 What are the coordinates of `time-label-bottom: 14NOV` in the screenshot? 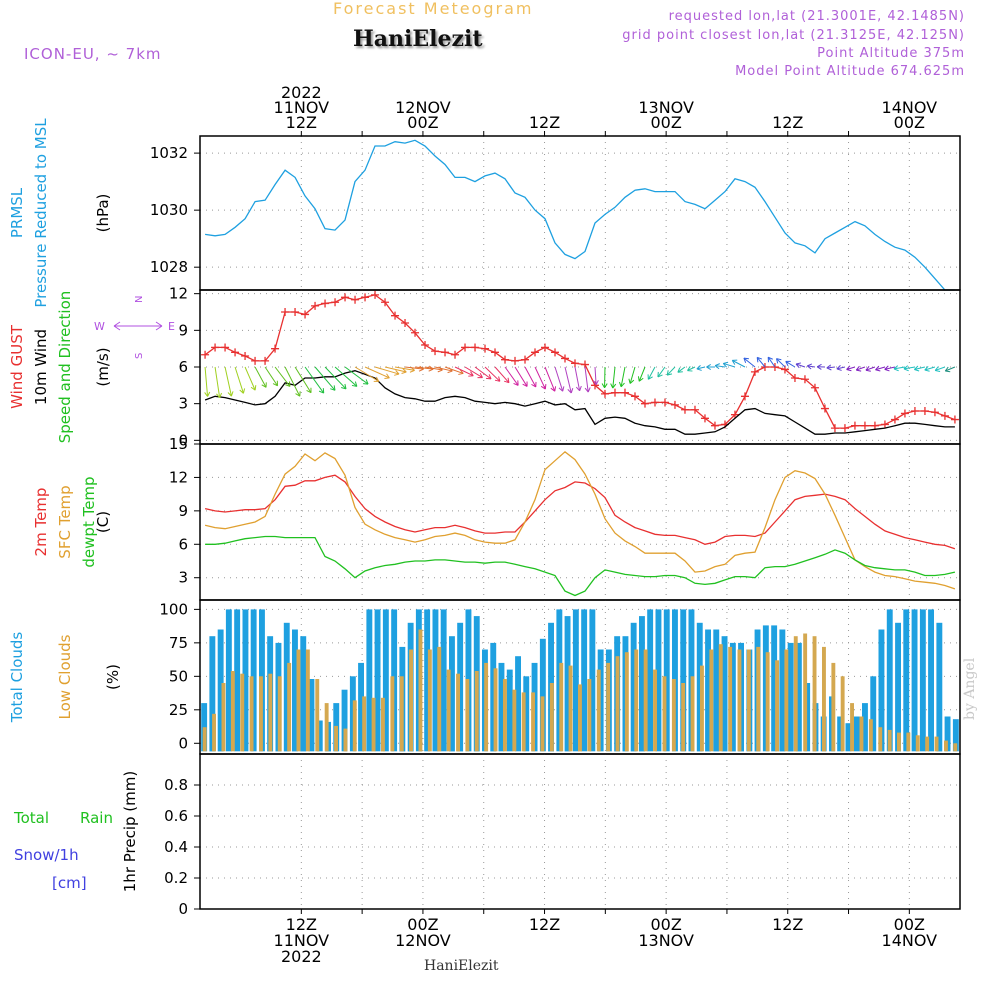 It's located at (910, 940).